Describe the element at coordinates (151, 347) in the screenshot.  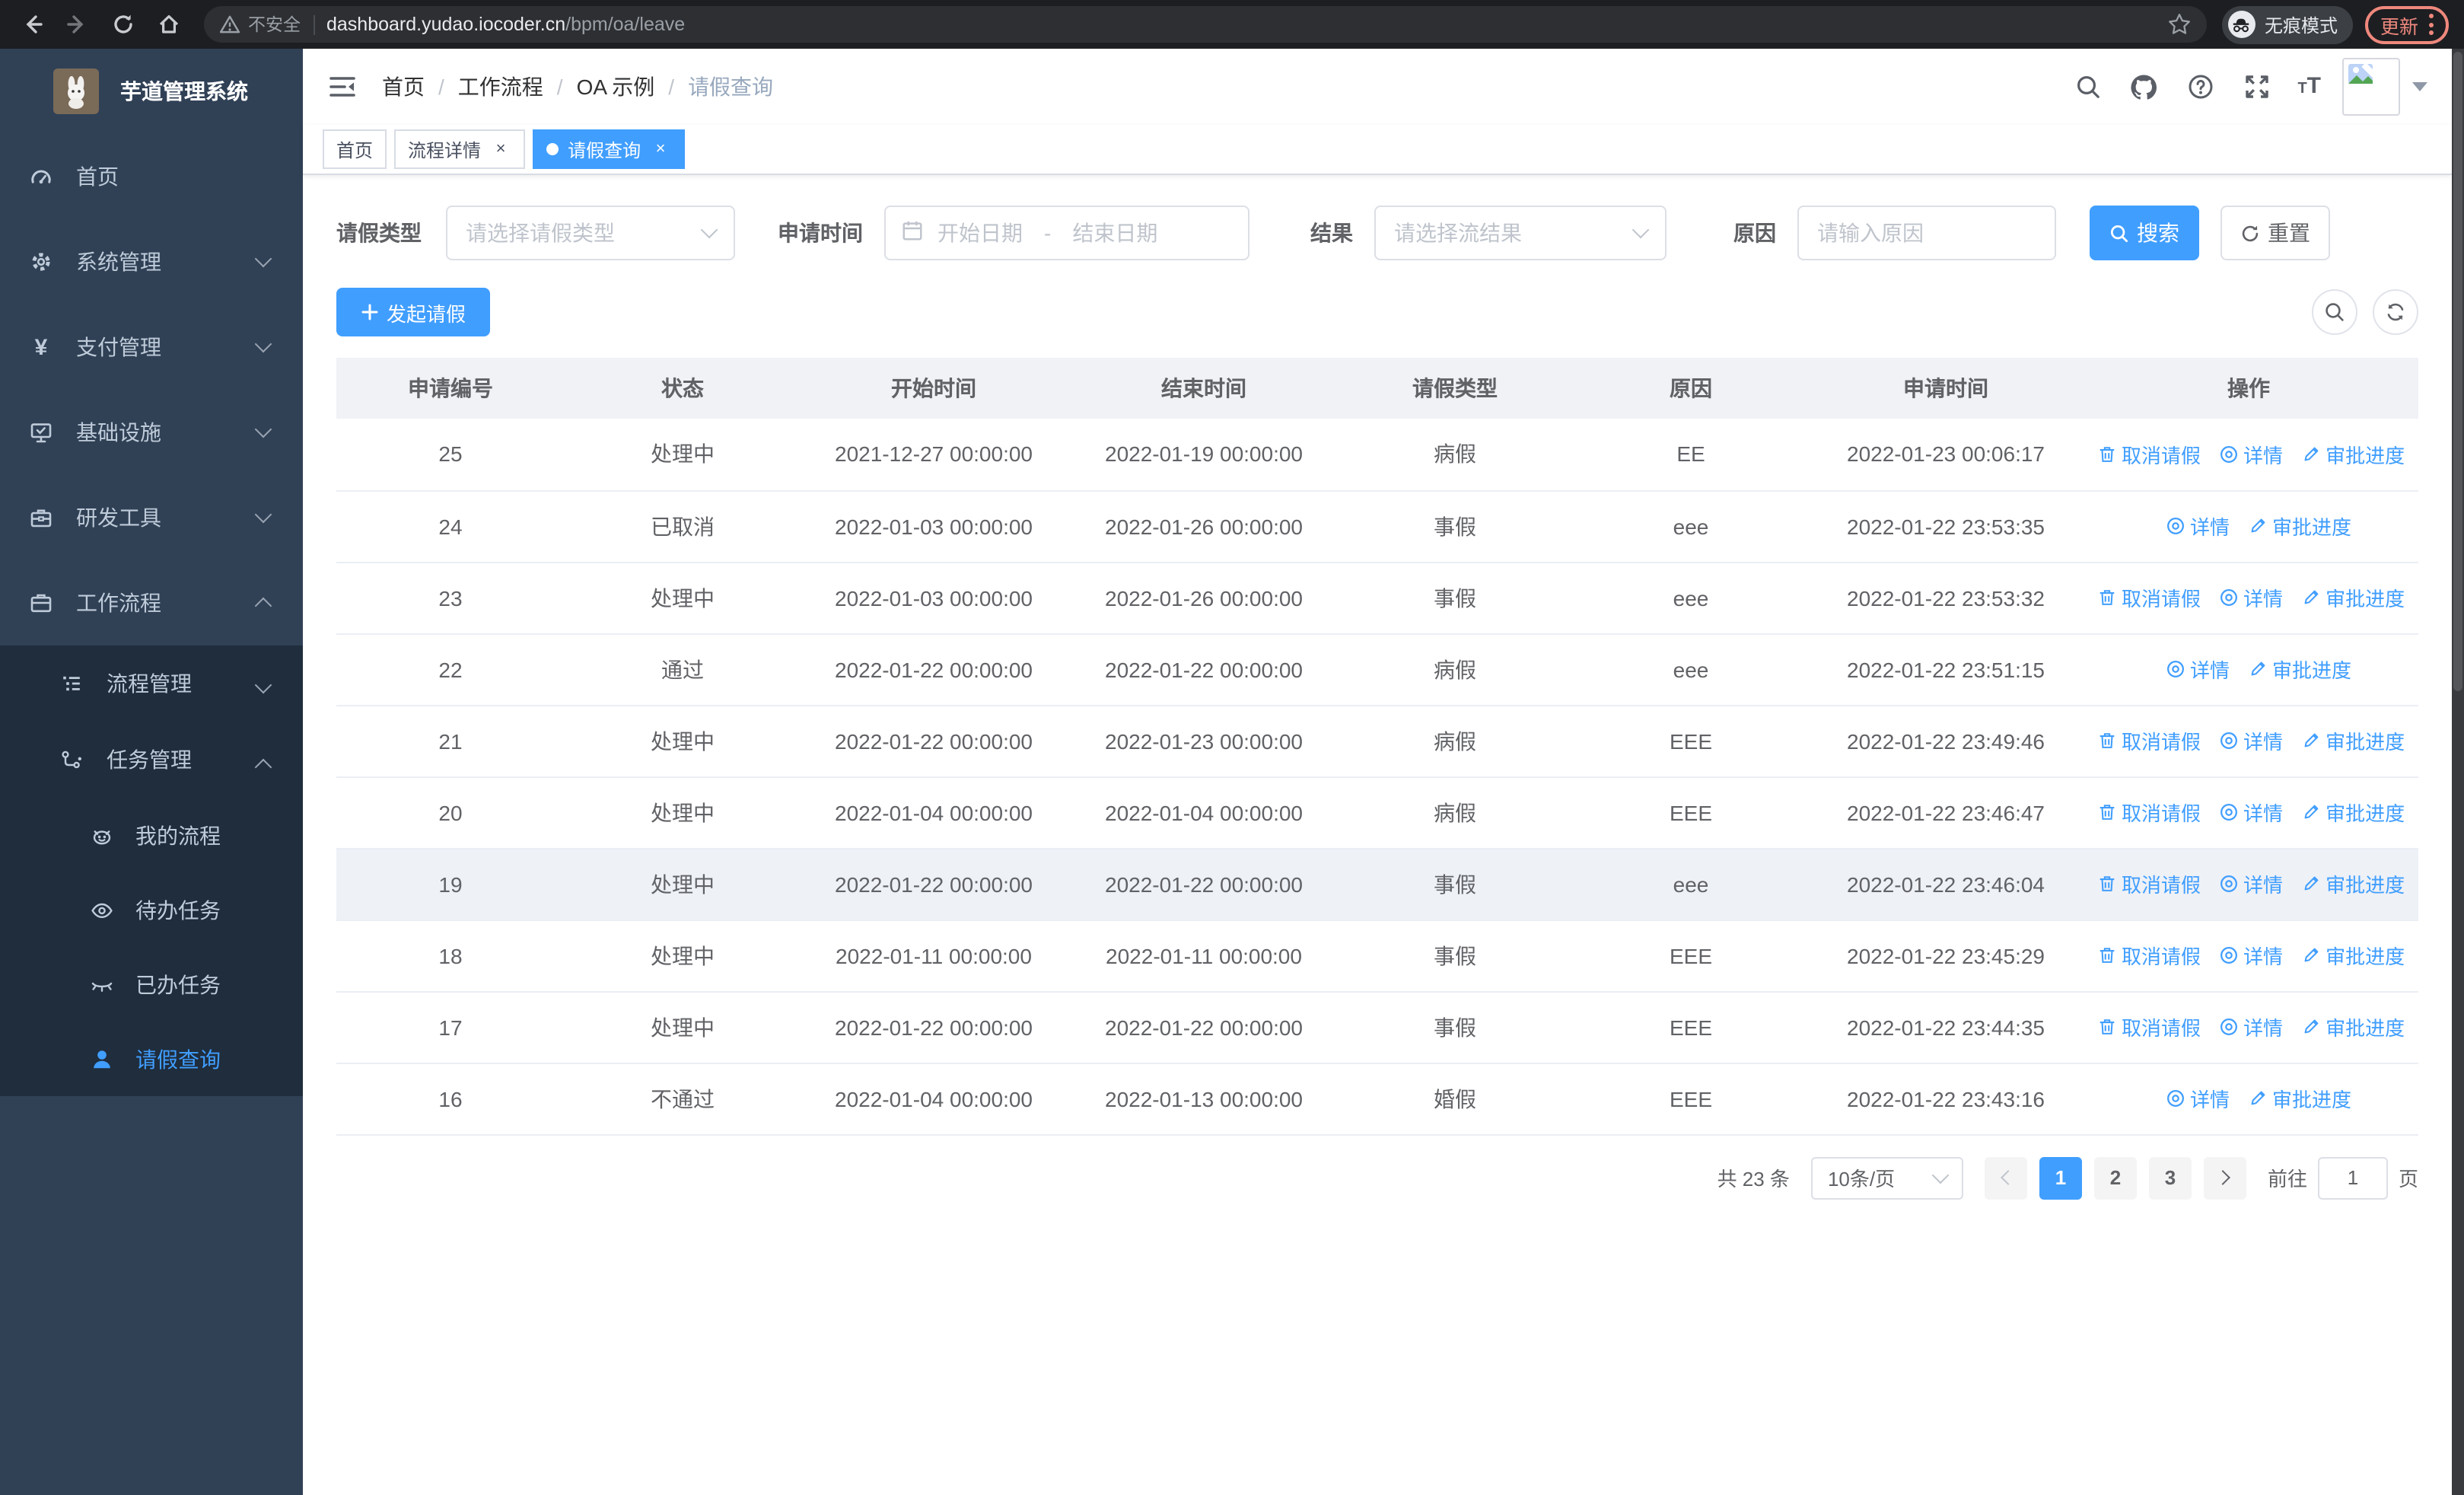
I see `sidebar-item-payment: ¥ 支付管理` at that location.